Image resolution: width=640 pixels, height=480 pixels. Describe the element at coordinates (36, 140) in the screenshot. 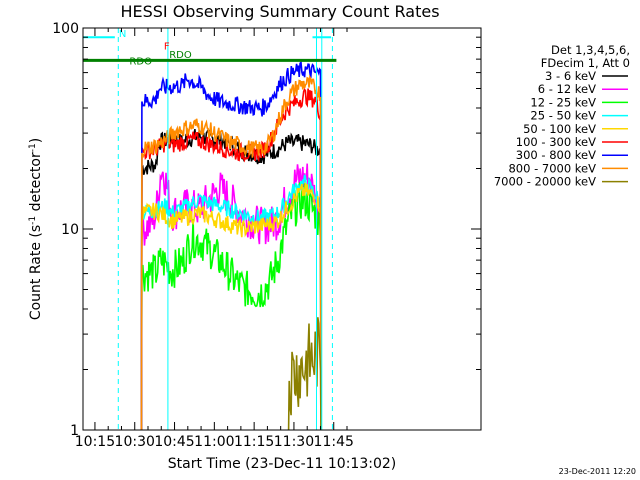

I see `y-axis-title-part3: )` at that location.